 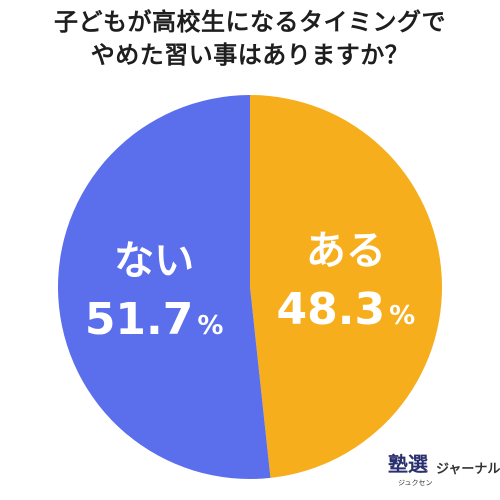 What do you see at coordinates (408, 464) in the screenshot?
I see `logo-mark: 塾選` at bounding box center [408, 464].